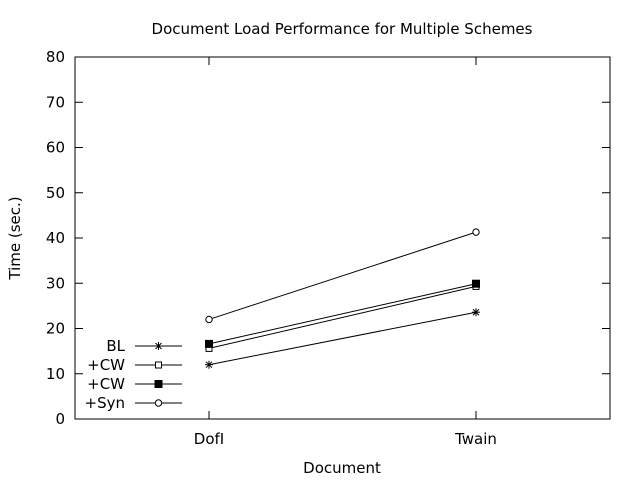  I want to click on y-axis-label: Time (sec.), so click(15, 238).